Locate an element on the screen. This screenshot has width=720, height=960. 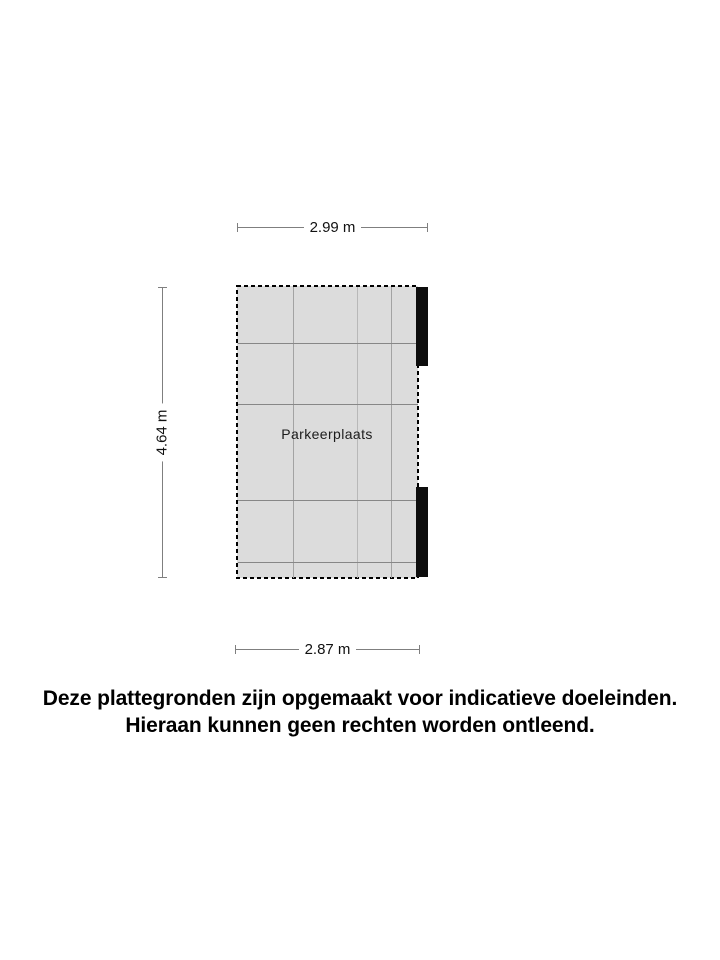
dimension-top-label: 2.99 m is located at coordinates (332, 227).